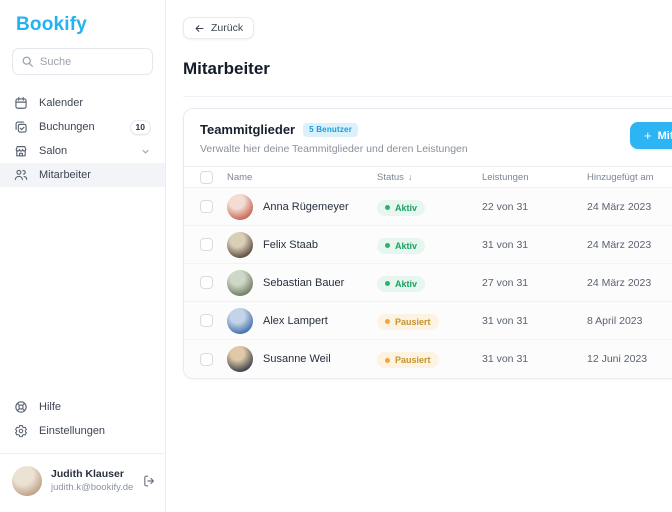 The height and width of the screenshot is (512, 672). I want to click on back-button: Zurück, so click(219, 28).